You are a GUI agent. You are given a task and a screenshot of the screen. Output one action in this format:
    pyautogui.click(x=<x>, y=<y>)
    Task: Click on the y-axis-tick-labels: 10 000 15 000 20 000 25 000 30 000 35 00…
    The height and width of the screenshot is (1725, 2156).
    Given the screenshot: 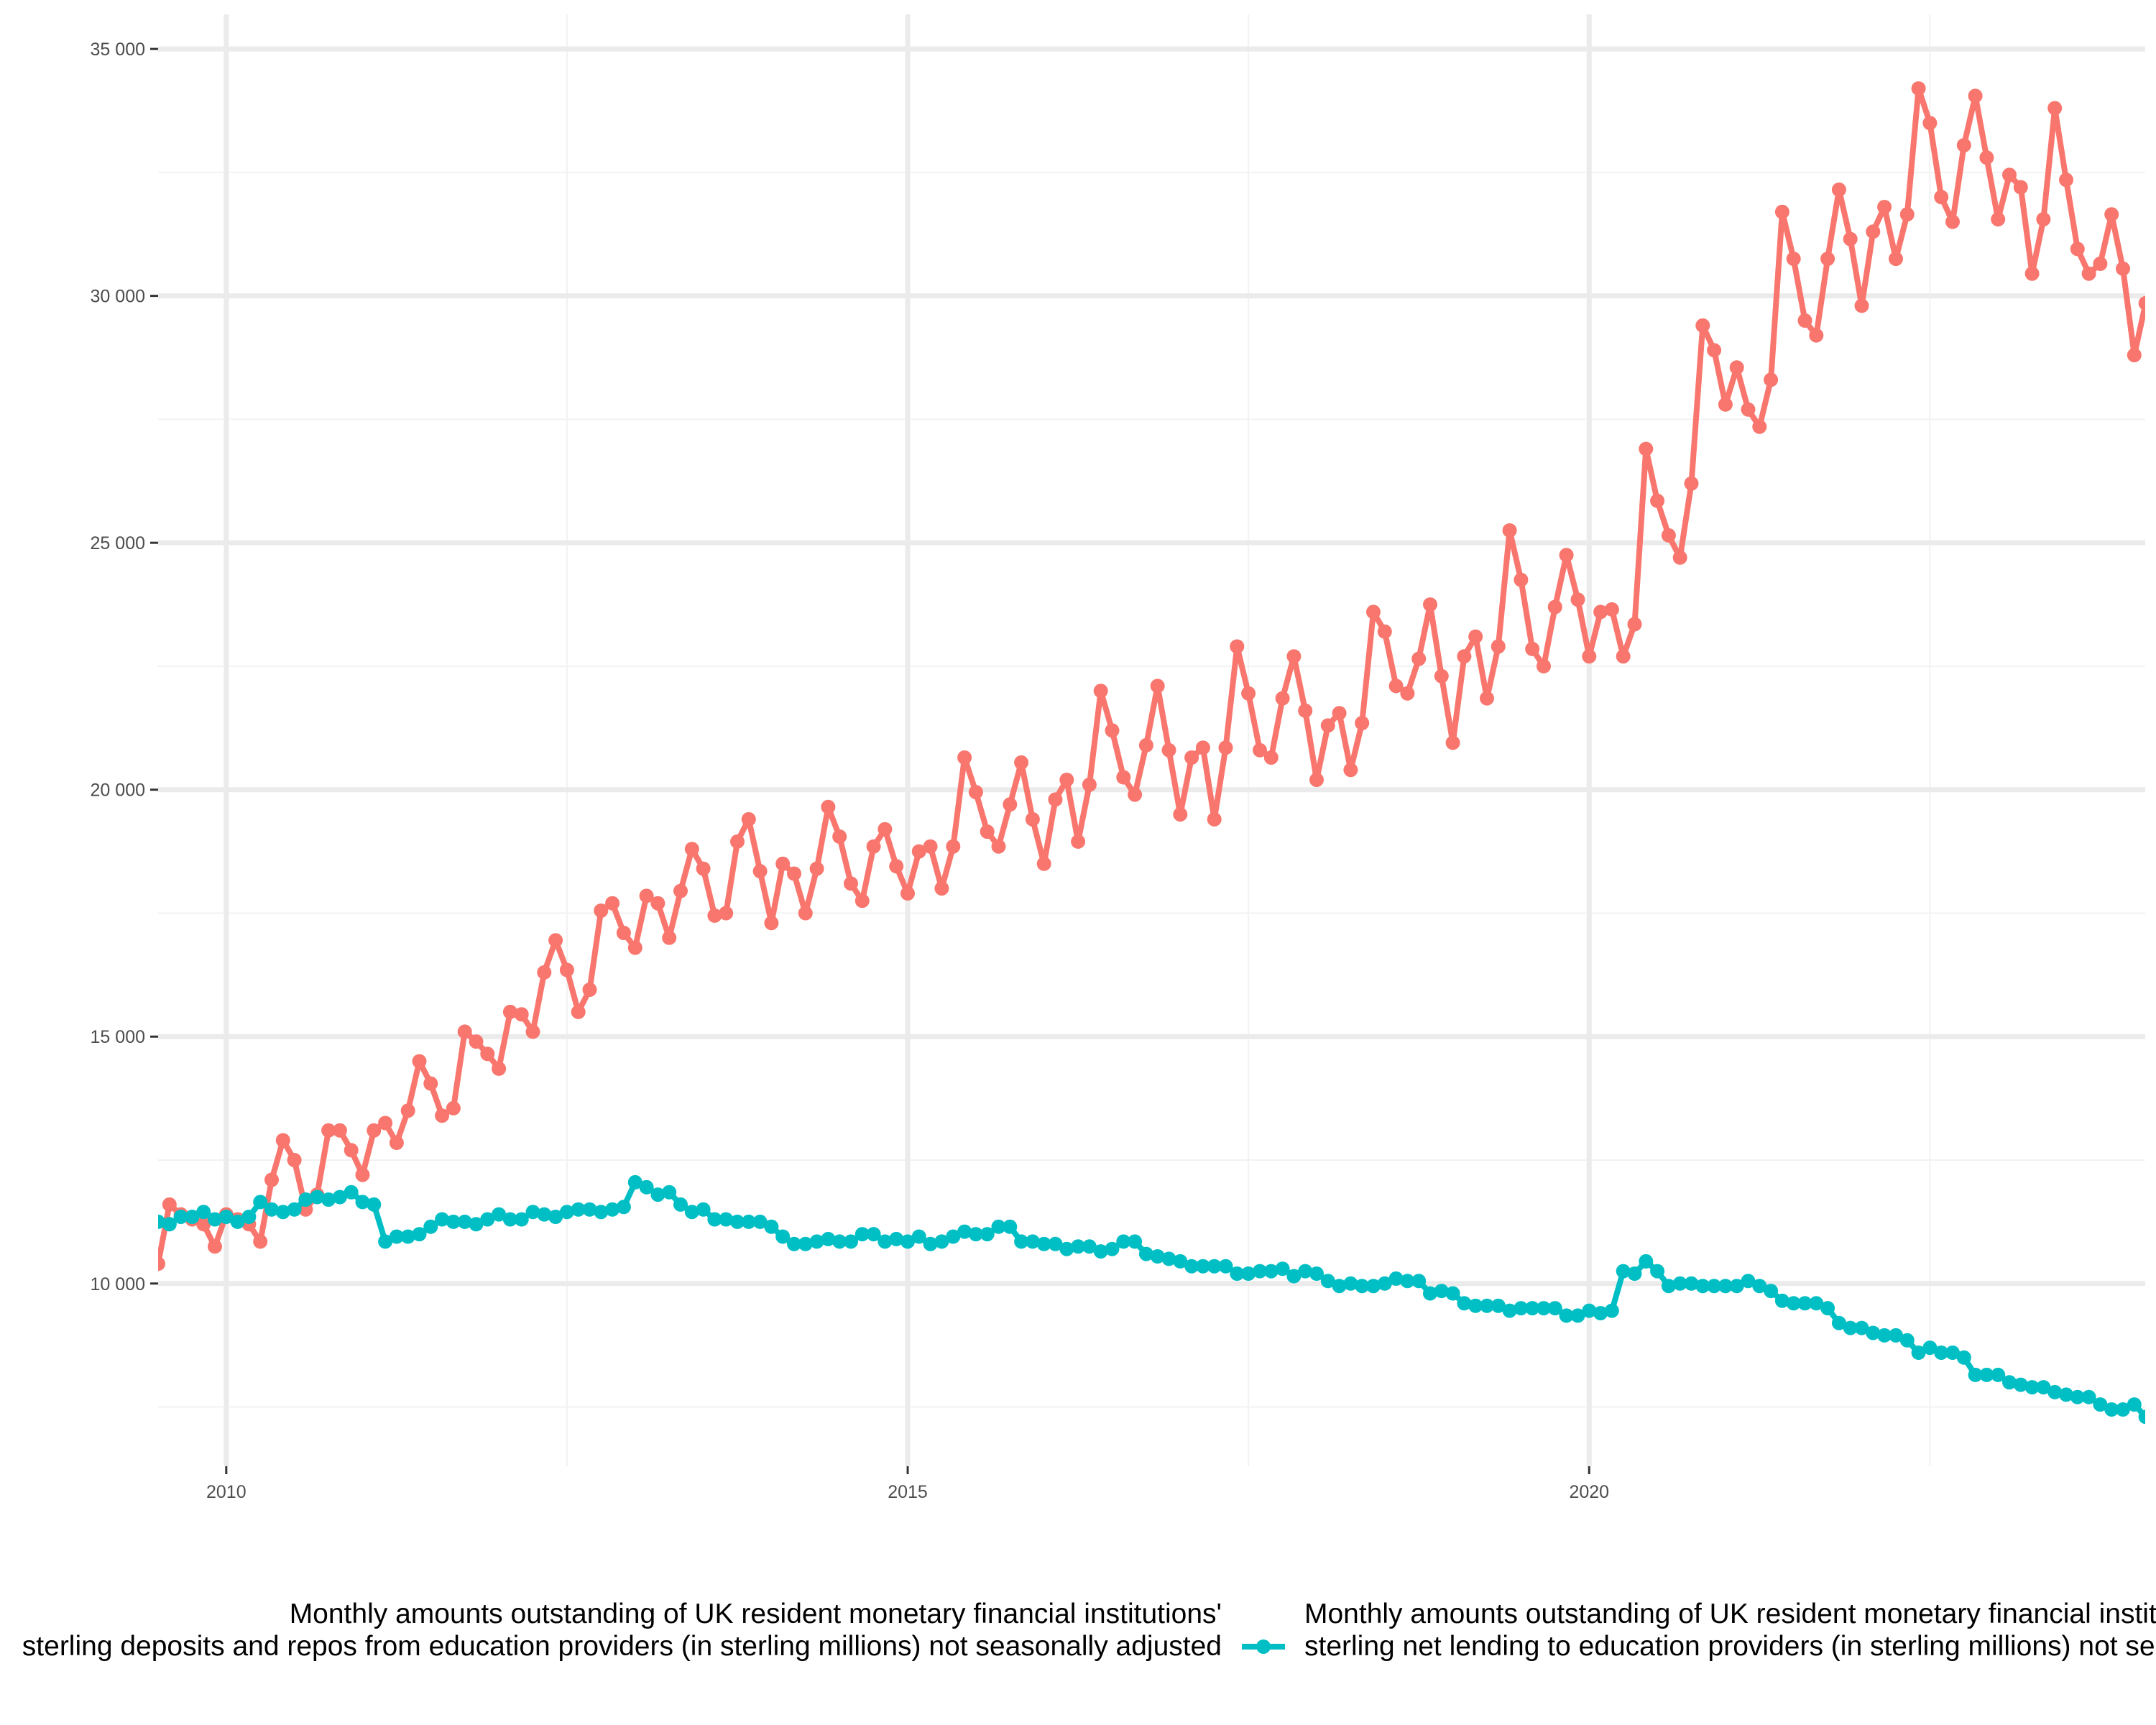 What is the action you would take?
    pyautogui.click(x=118, y=667)
    